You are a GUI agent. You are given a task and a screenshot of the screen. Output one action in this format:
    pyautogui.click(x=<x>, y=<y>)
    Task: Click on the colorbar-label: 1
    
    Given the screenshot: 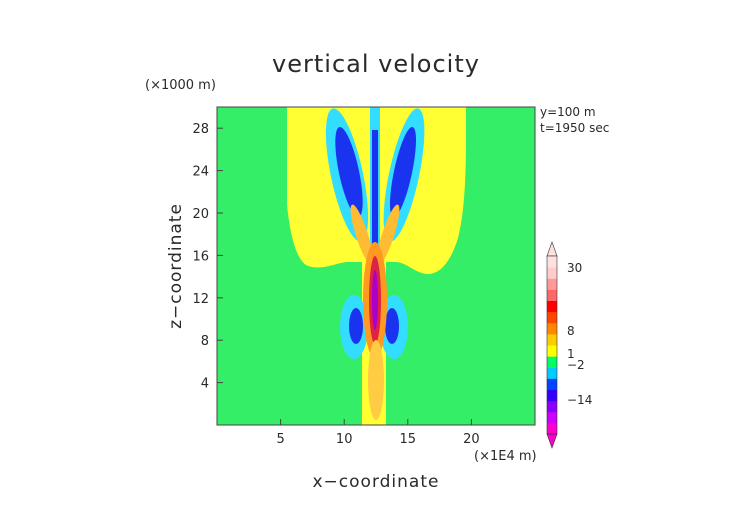 What is the action you would take?
    pyautogui.click(x=571, y=354)
    